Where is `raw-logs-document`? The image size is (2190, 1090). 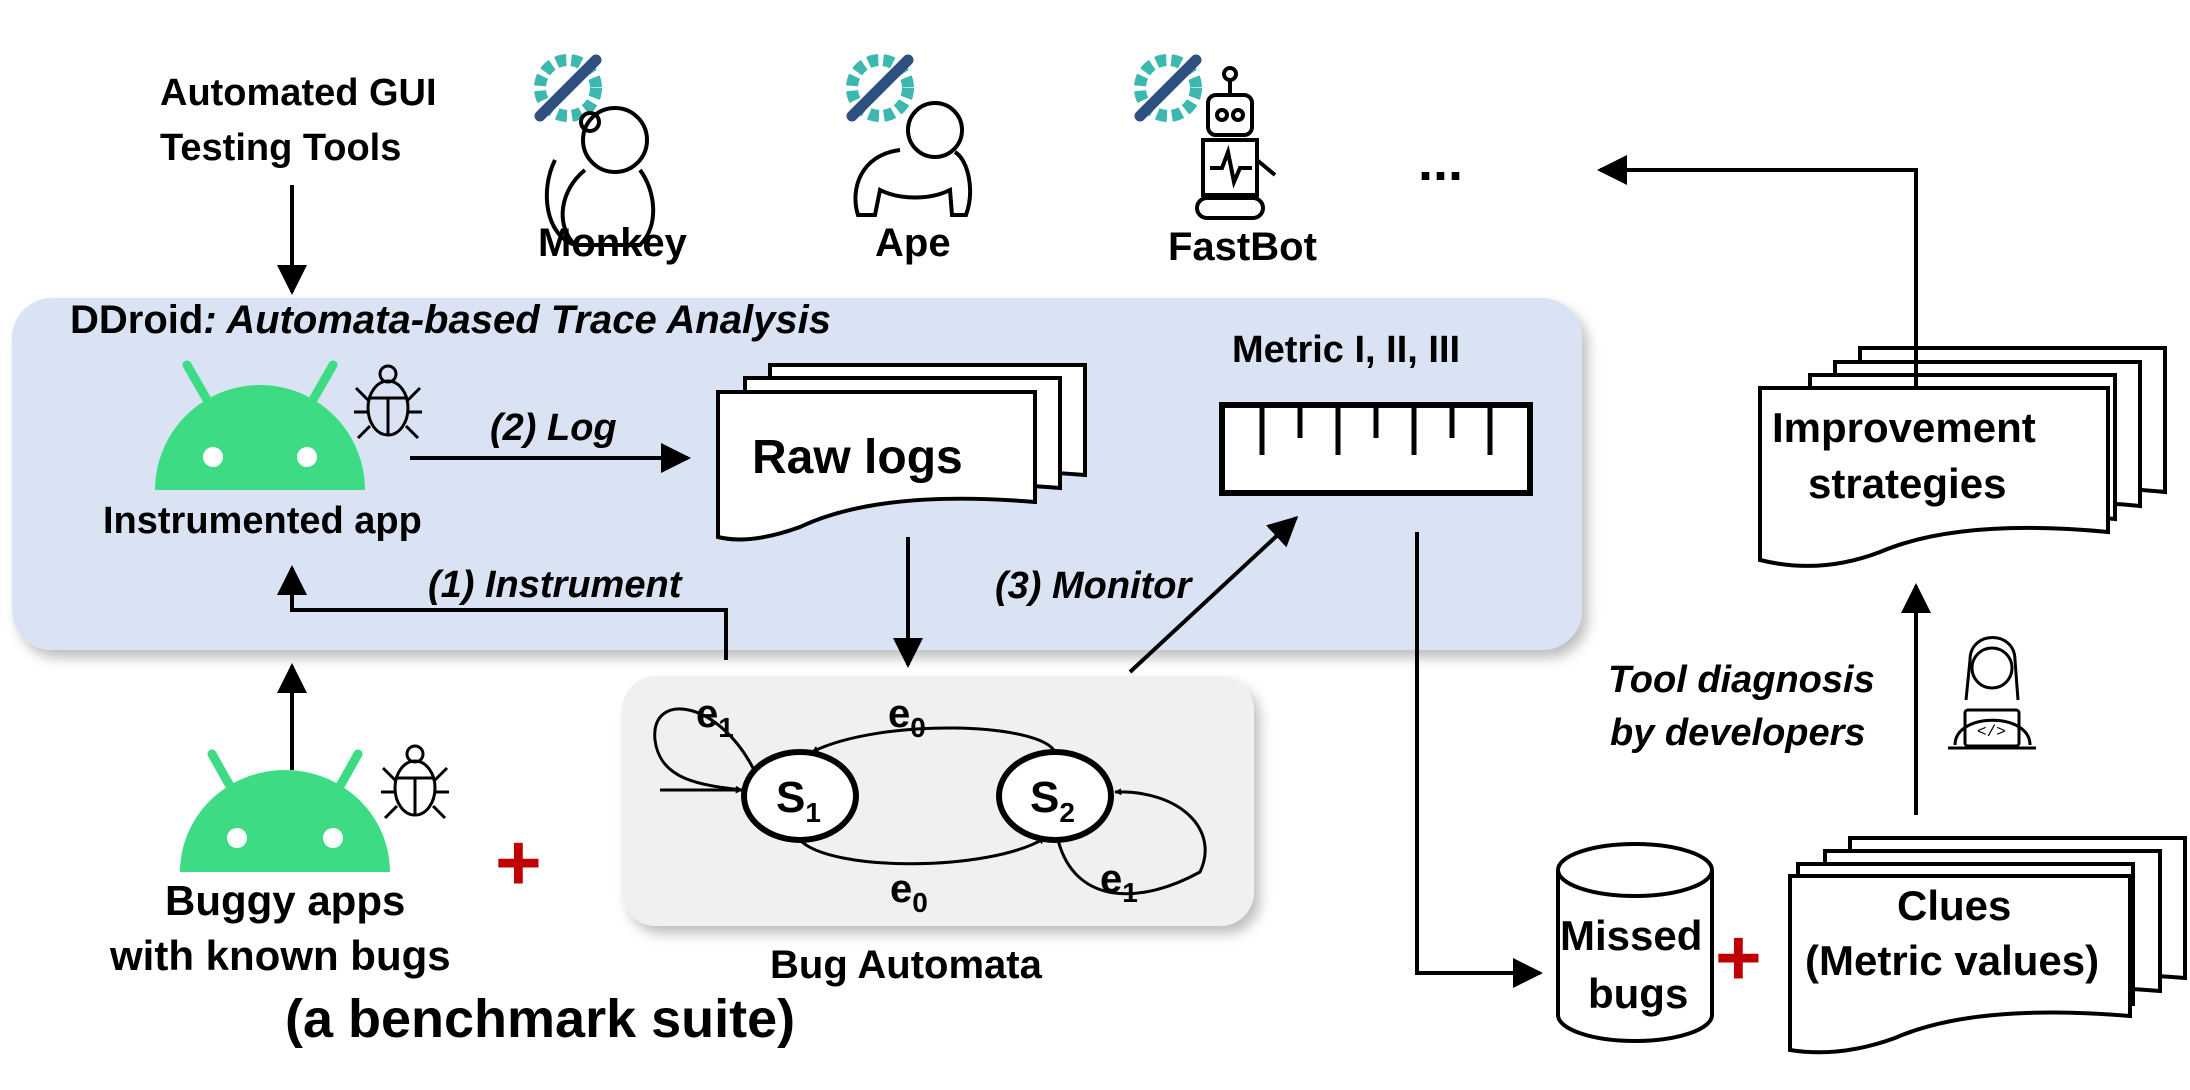
raw-logs-document is located at coordinates (901, 452).